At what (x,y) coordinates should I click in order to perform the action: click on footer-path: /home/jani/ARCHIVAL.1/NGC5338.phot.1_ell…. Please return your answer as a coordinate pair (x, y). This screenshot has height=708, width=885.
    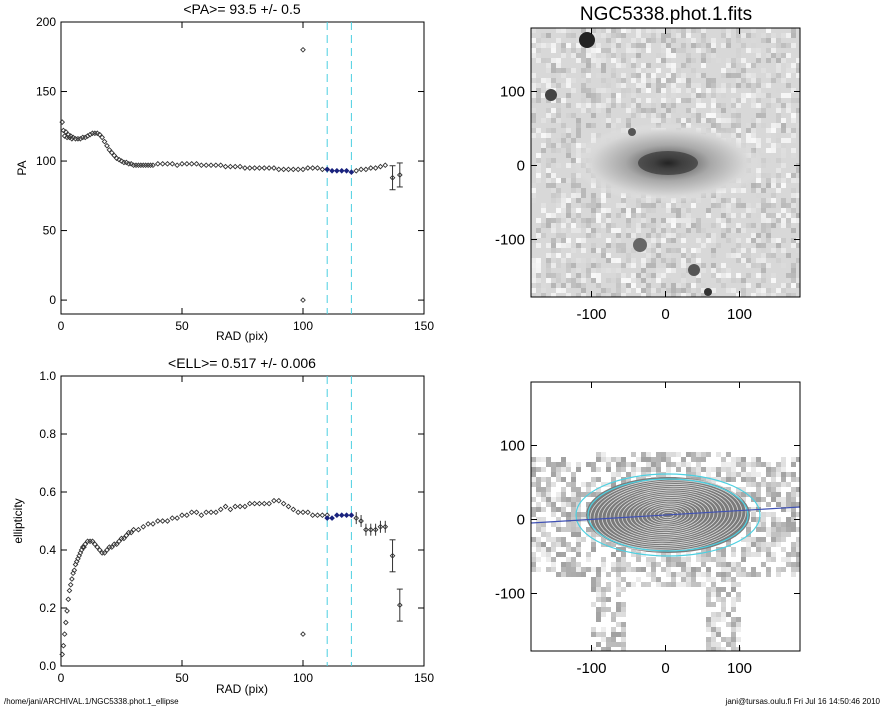
    Looking at the image, I should click on (91, 701).